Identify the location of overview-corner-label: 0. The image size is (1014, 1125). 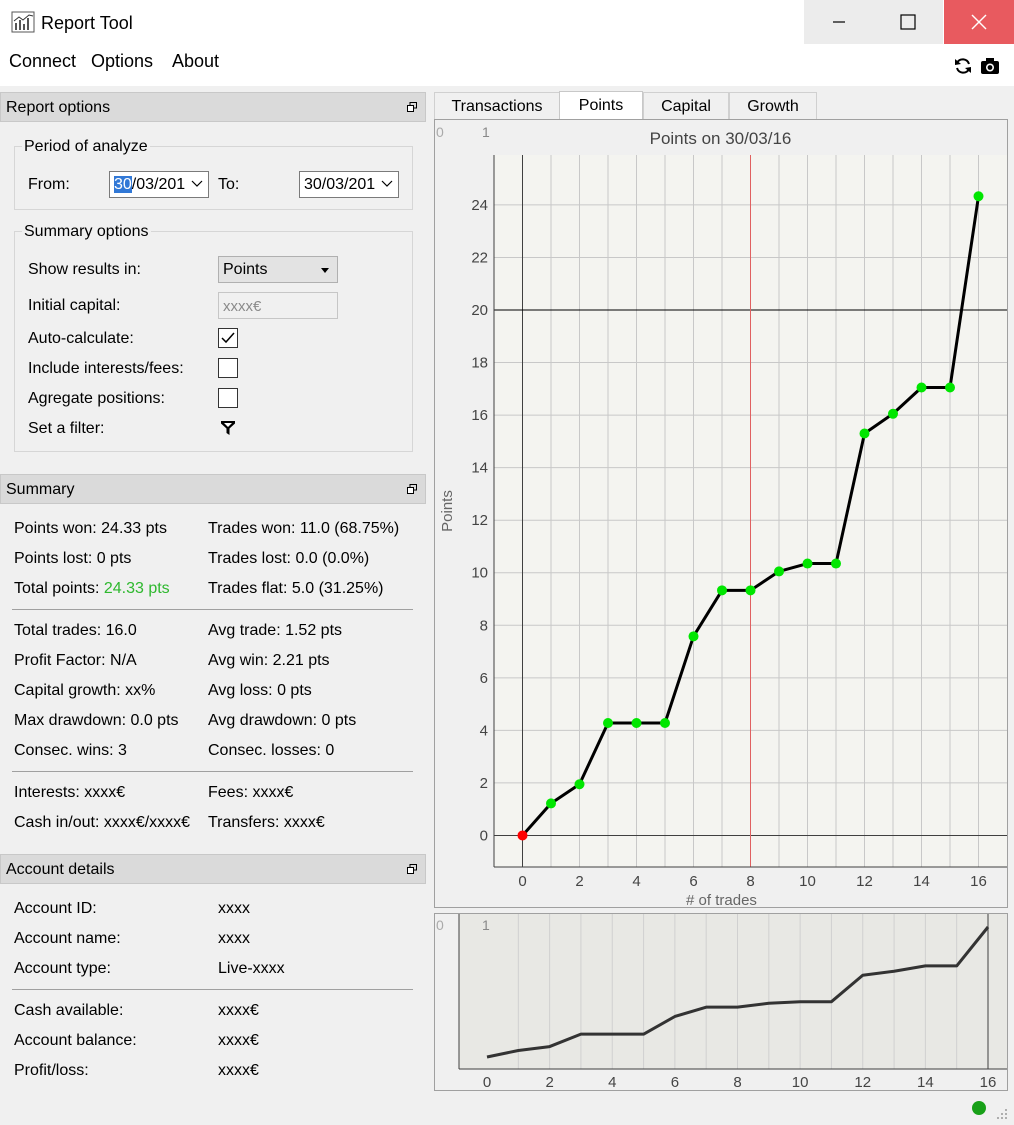
(440, 925).